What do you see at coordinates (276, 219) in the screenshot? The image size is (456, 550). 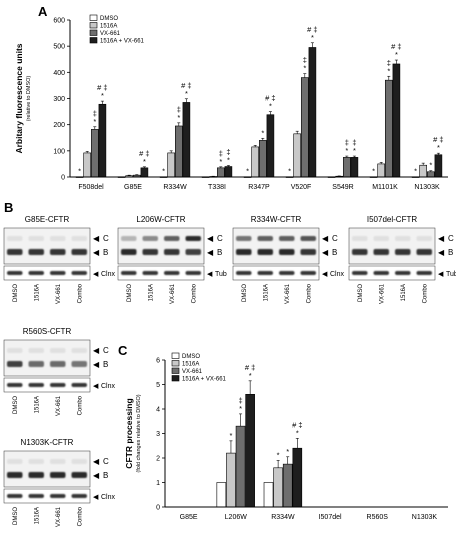 I see `blot-title: R334W-CFTR` at bounding box center [276, 219].